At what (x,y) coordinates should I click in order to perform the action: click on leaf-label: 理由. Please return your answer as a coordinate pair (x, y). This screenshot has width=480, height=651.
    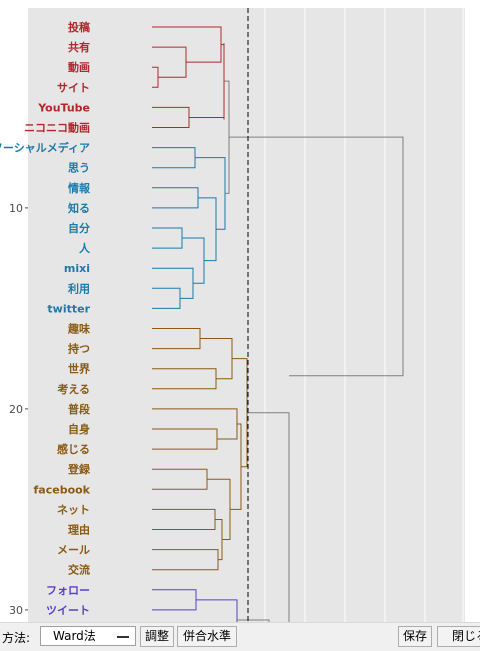
    Looking at the image, I should click on (79, 530).